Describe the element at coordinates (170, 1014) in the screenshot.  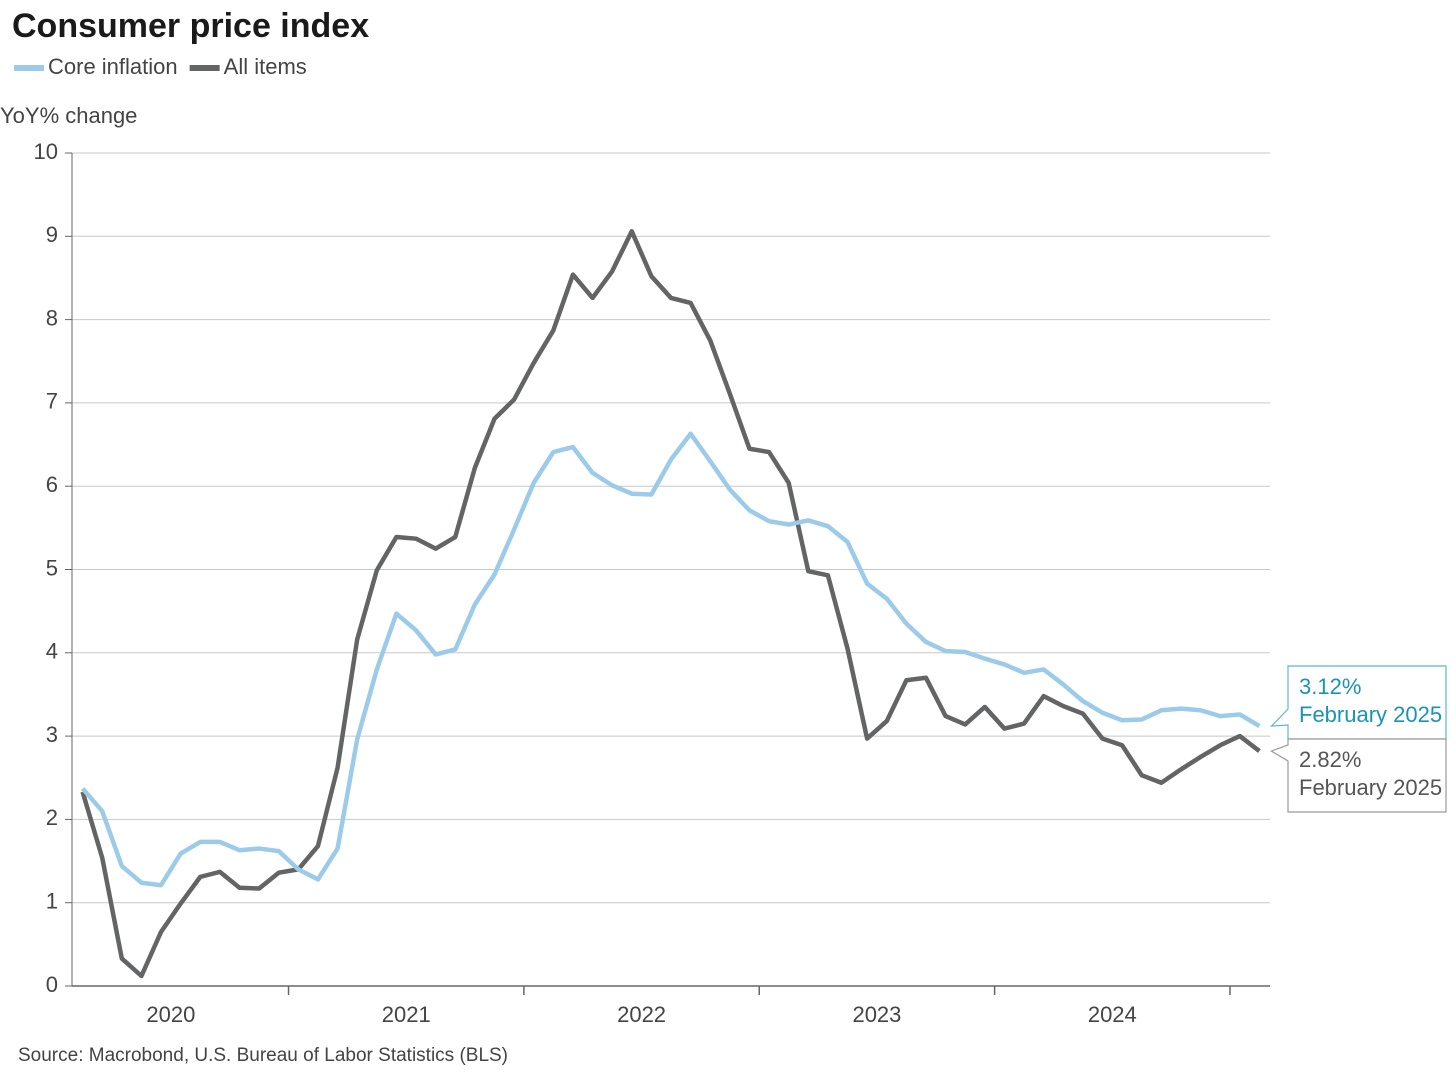
I see `x-tick-label: 2020` at that location.